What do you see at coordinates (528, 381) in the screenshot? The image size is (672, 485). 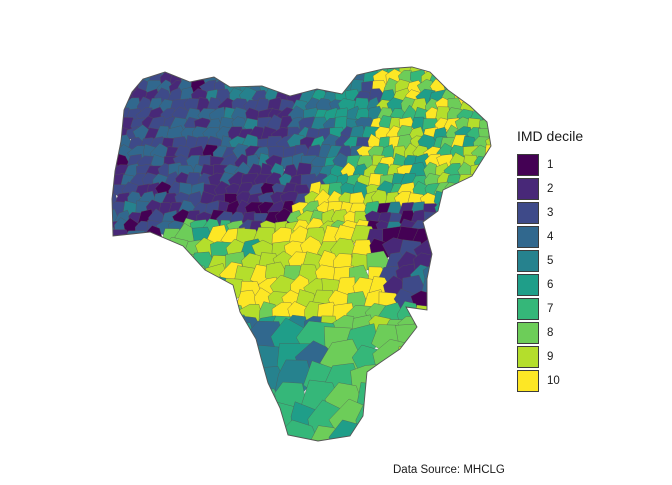 I see `legend-swatch` at bounding box center [528, 381].